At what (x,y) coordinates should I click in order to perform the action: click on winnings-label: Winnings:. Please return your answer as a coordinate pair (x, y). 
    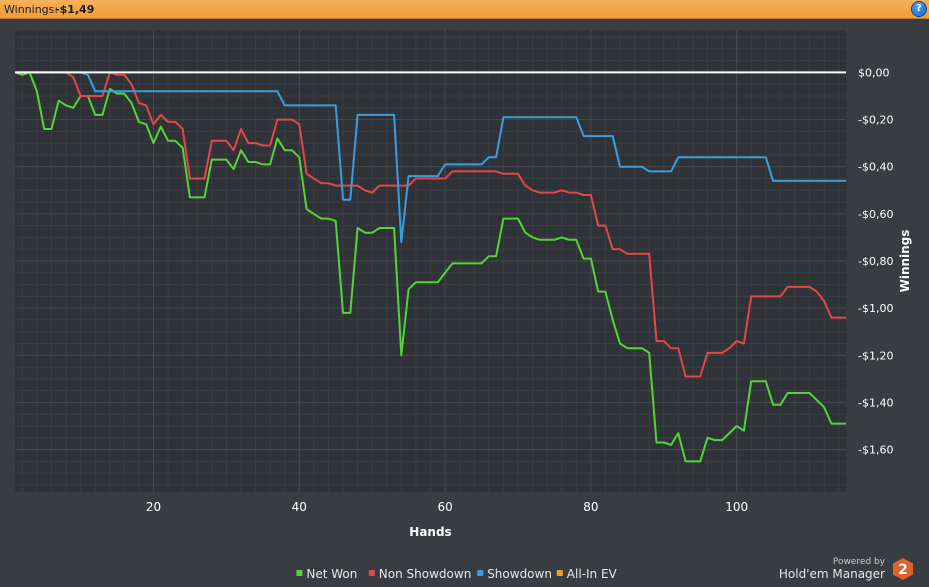
    Looking at the image, I should click on (31, 9).